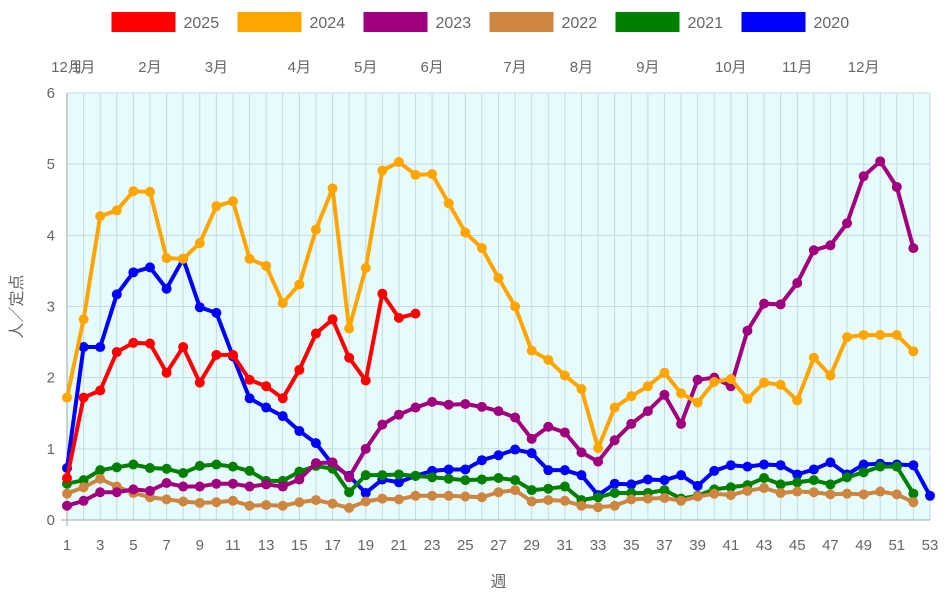 The width and height of the screenshot is (945, 600). What do you see at coordinates (51, 307) in the screenshot?
I see `y-axis-ticks: 0 1 2 3 4 5 6` at bounding box center [51, 307].